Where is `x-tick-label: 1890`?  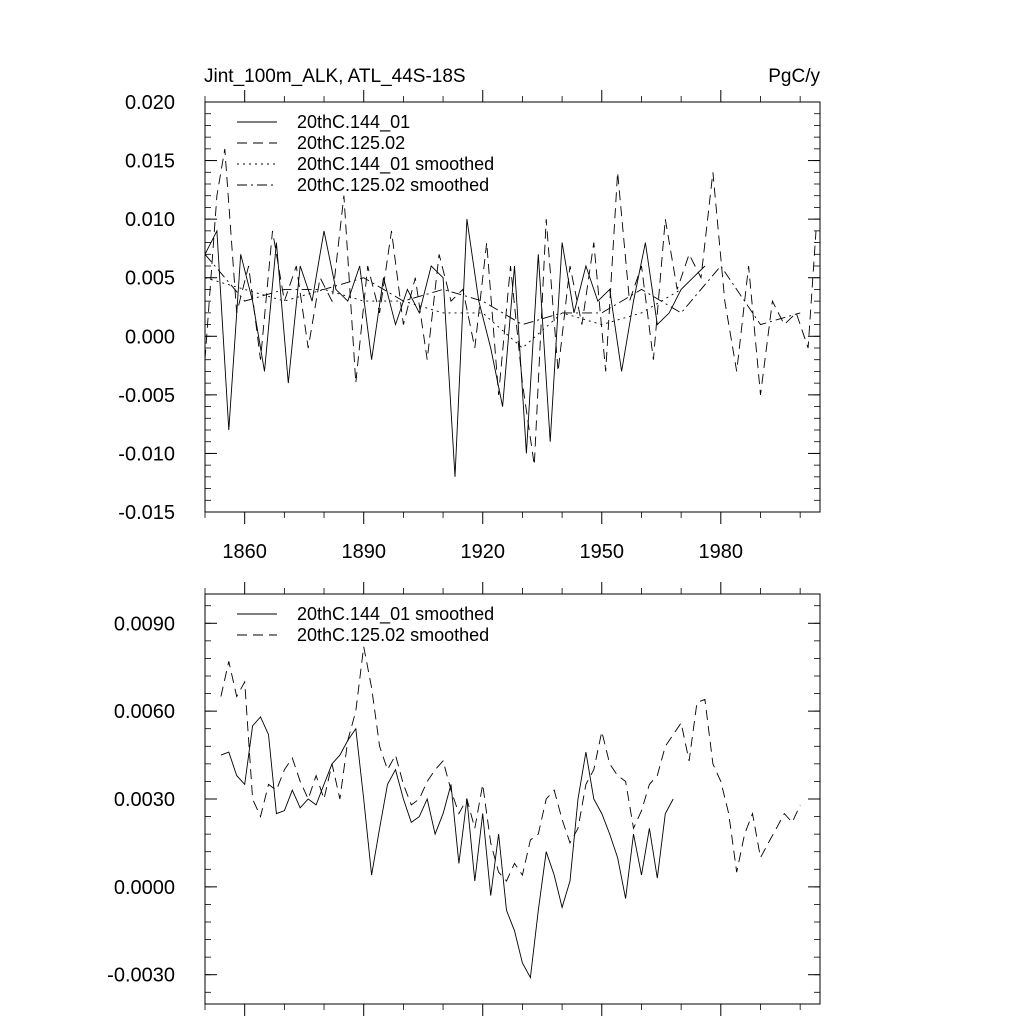 x-tick-label: 1890 is located at coordinates (363, 552).